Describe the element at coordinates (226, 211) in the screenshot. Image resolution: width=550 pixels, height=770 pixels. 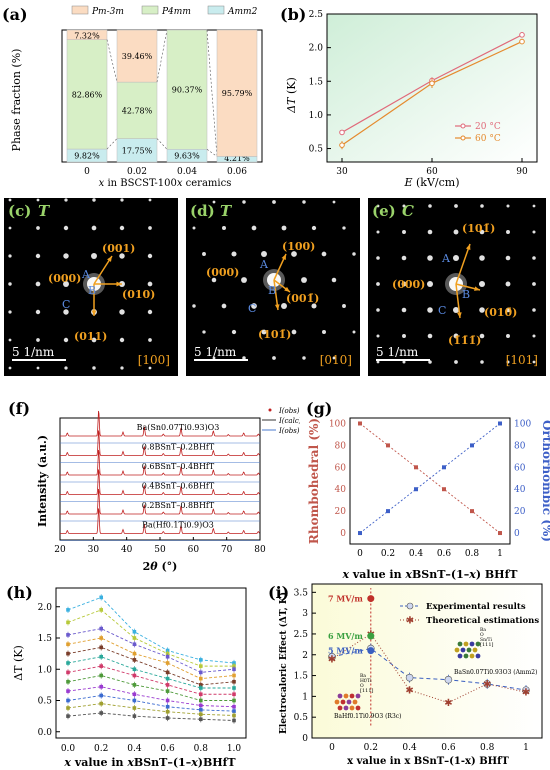
I see `phase-letter-d: T` at that location.